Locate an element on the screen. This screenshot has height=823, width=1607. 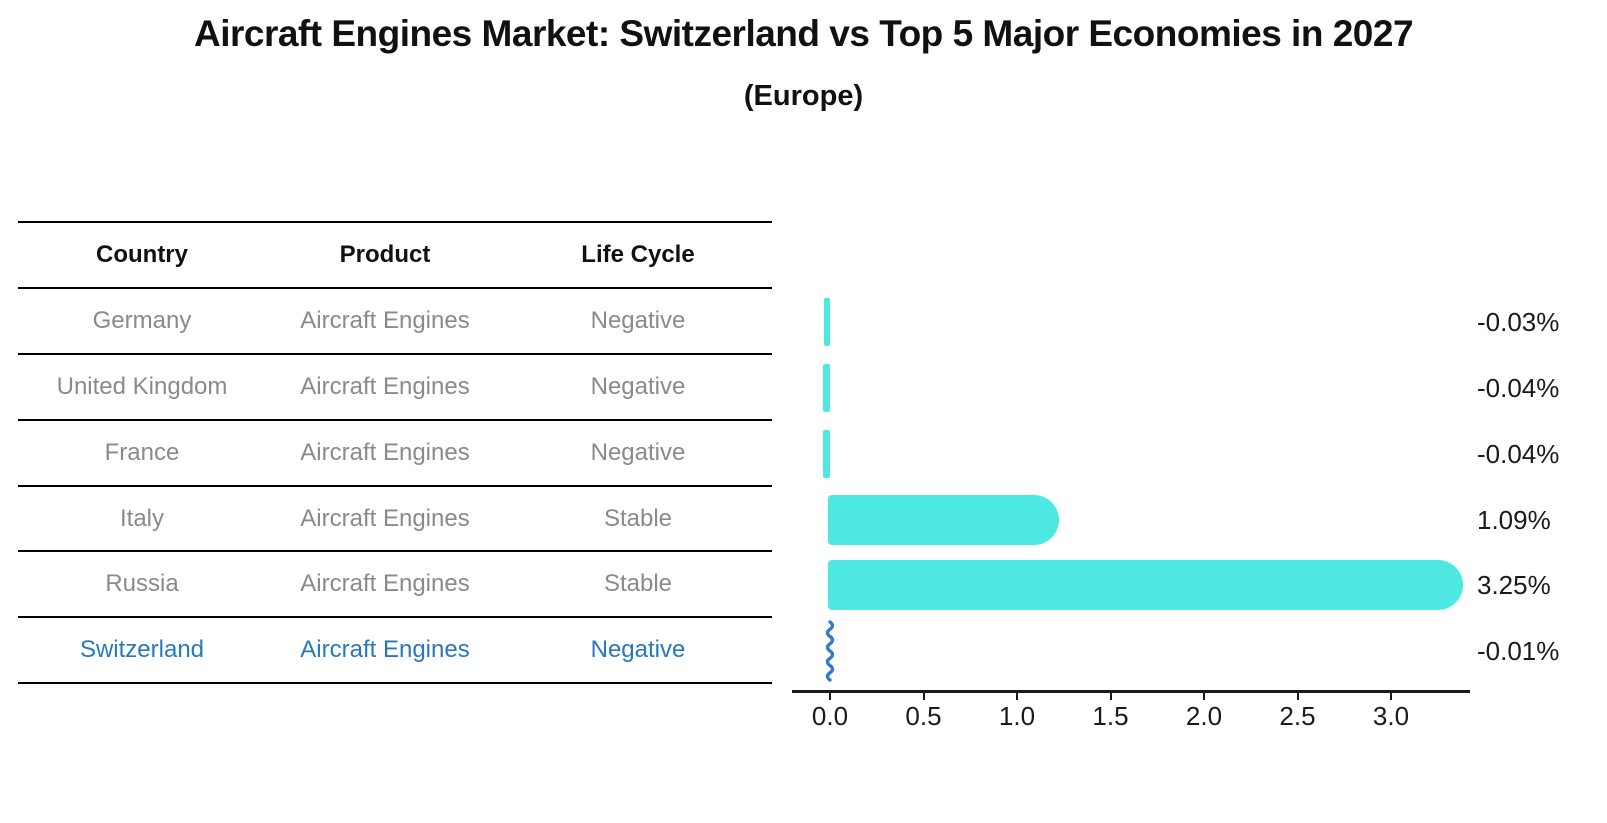
x-tick-1.5 is located at coordinates (1110, 696).